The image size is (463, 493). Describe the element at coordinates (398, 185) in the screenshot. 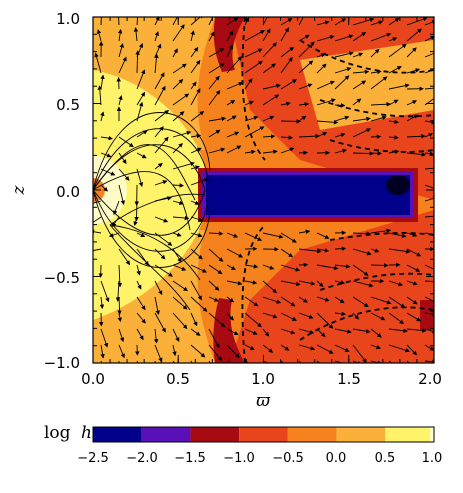

I see `disk-outer-blob` at that location.